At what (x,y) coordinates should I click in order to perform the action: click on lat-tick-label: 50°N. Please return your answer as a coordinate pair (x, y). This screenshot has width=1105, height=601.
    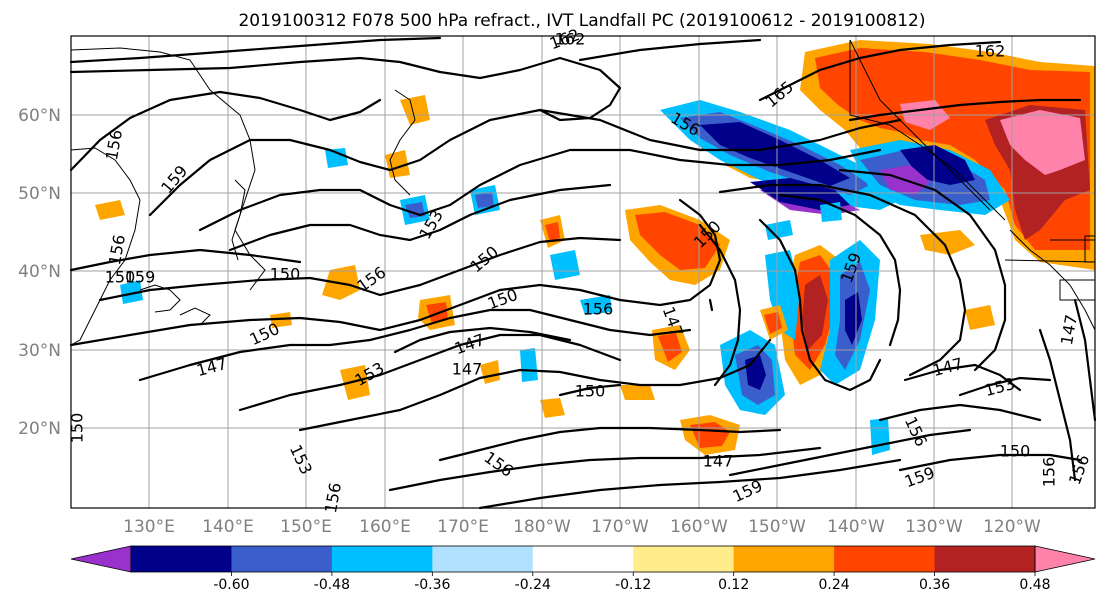
    Looking at the image, I should click on (39, 194).